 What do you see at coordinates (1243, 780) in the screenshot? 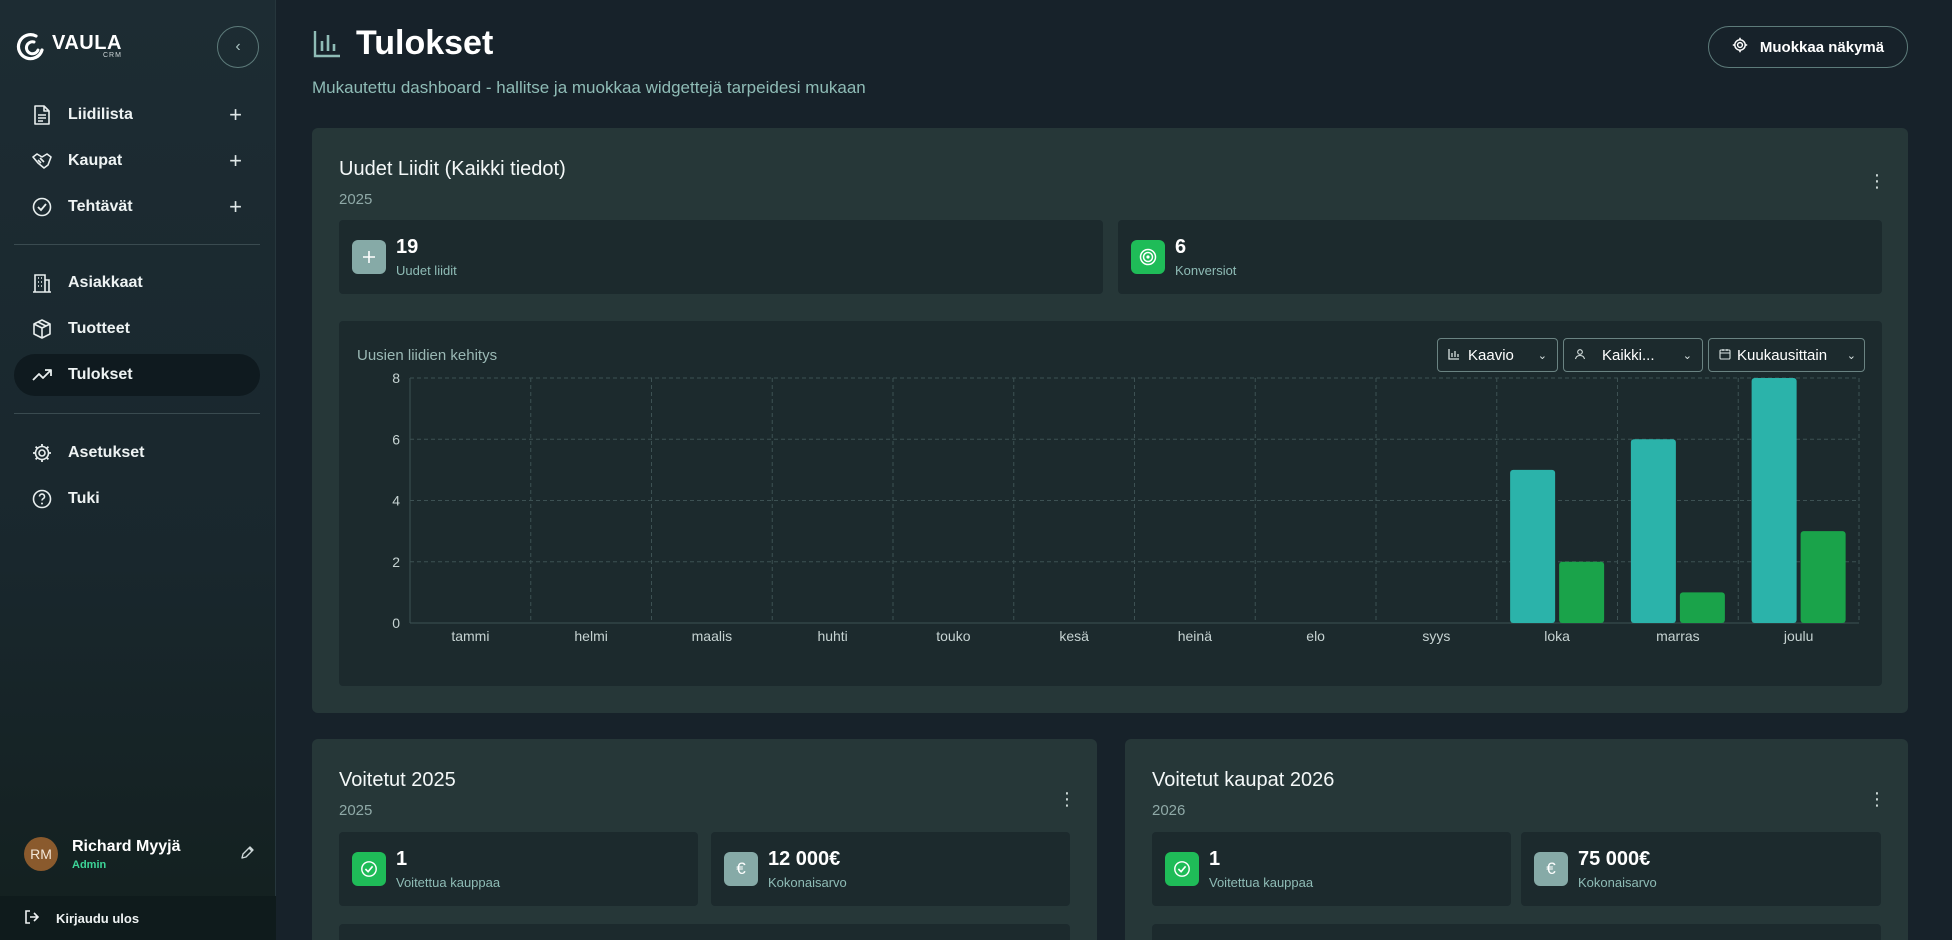
I see `widget-title: Voitetut kaupat 2026` at bounding box center [1243, 780].